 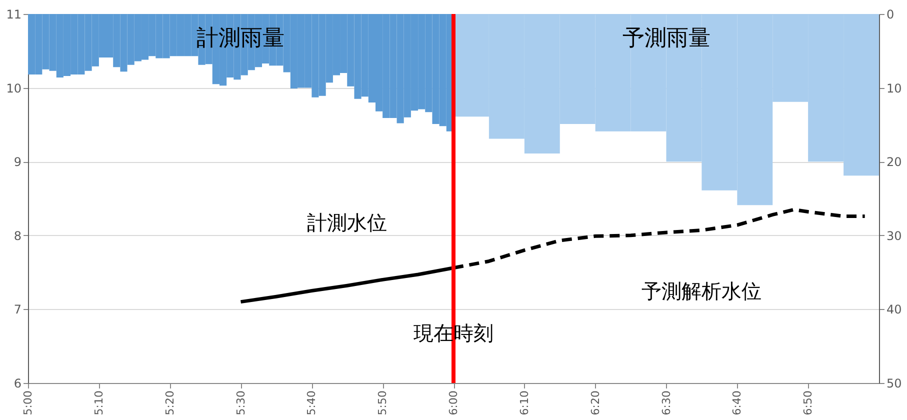 What do you see at coordinates (666, 403) in the screenshot?
I see `x-tick-label: 6:30` at bounding box center [666, 403].